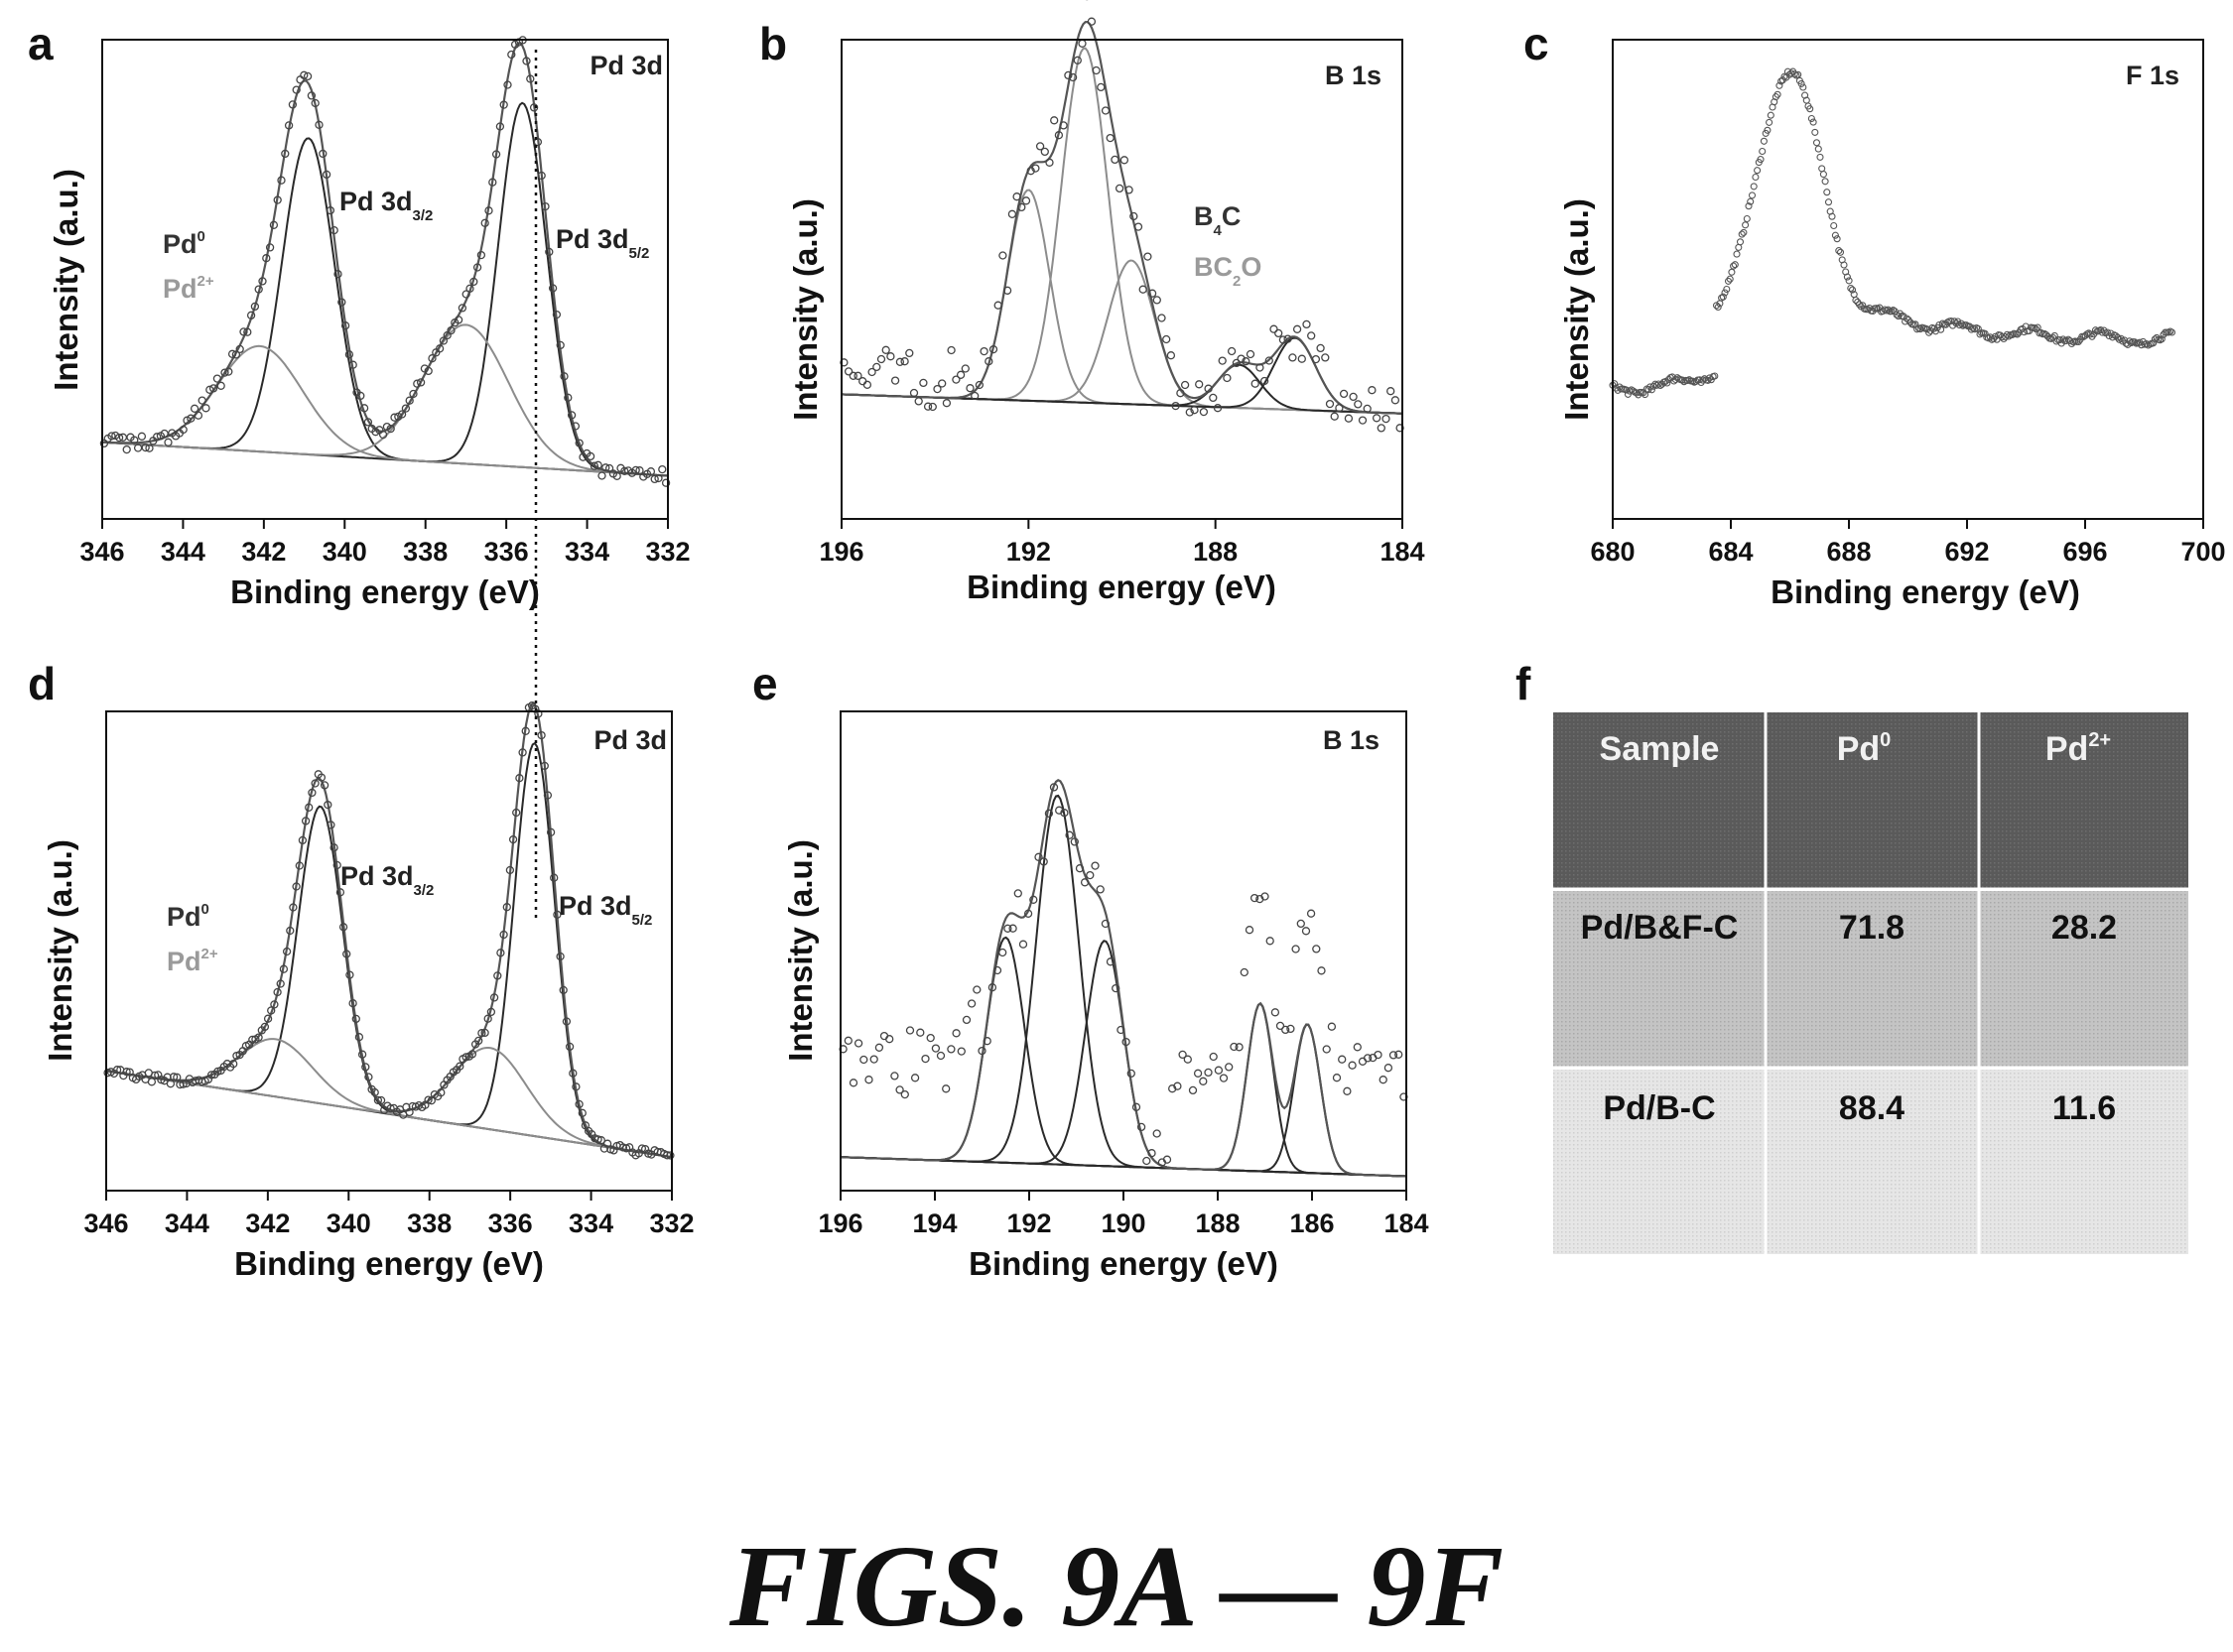 Image resolution: width=2233 pixels, height=1652 pixels. Describe the element at coordinates (591, 1223) in the screenshot. I see `panel-d-x-tick-label-6: 334` at that location.